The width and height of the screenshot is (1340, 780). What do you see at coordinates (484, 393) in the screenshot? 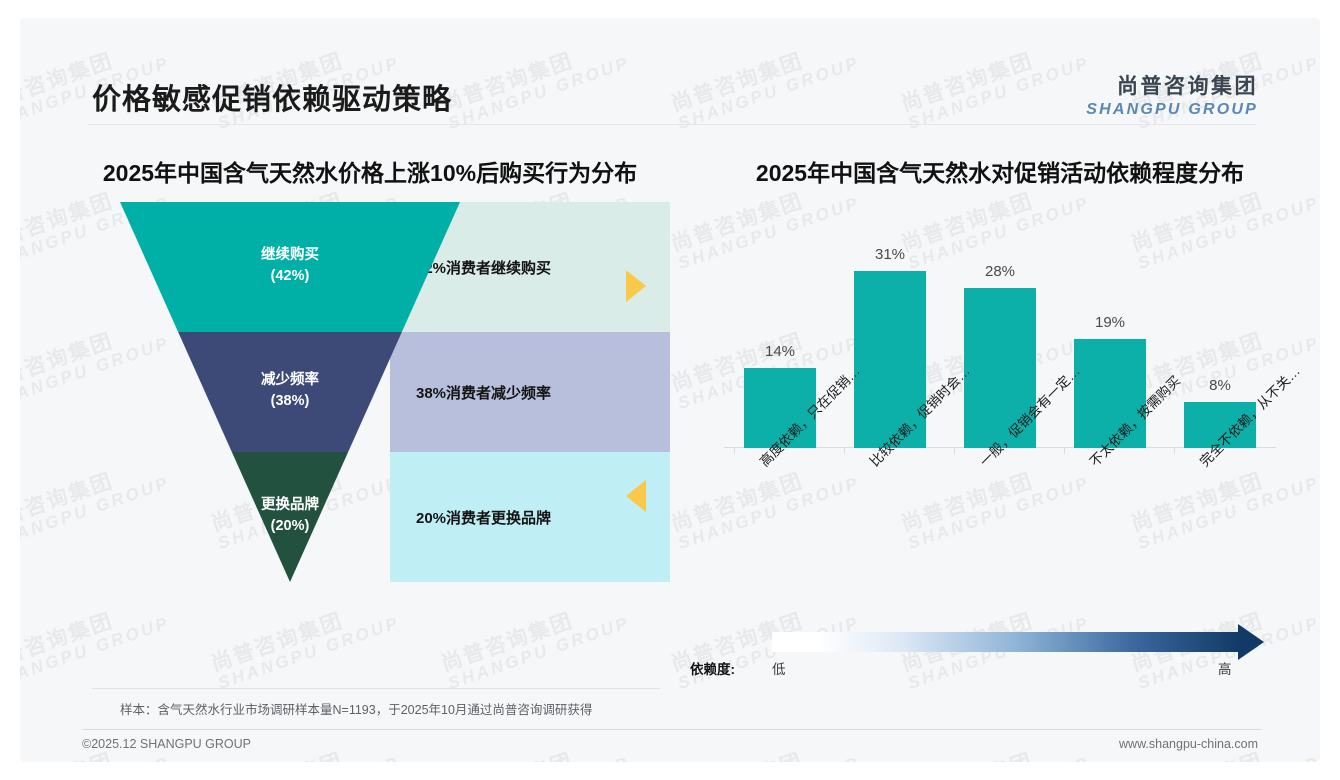
I see `funnel-stage-description-text: 38%消费者减少频率` at bounding box center [484, 393].